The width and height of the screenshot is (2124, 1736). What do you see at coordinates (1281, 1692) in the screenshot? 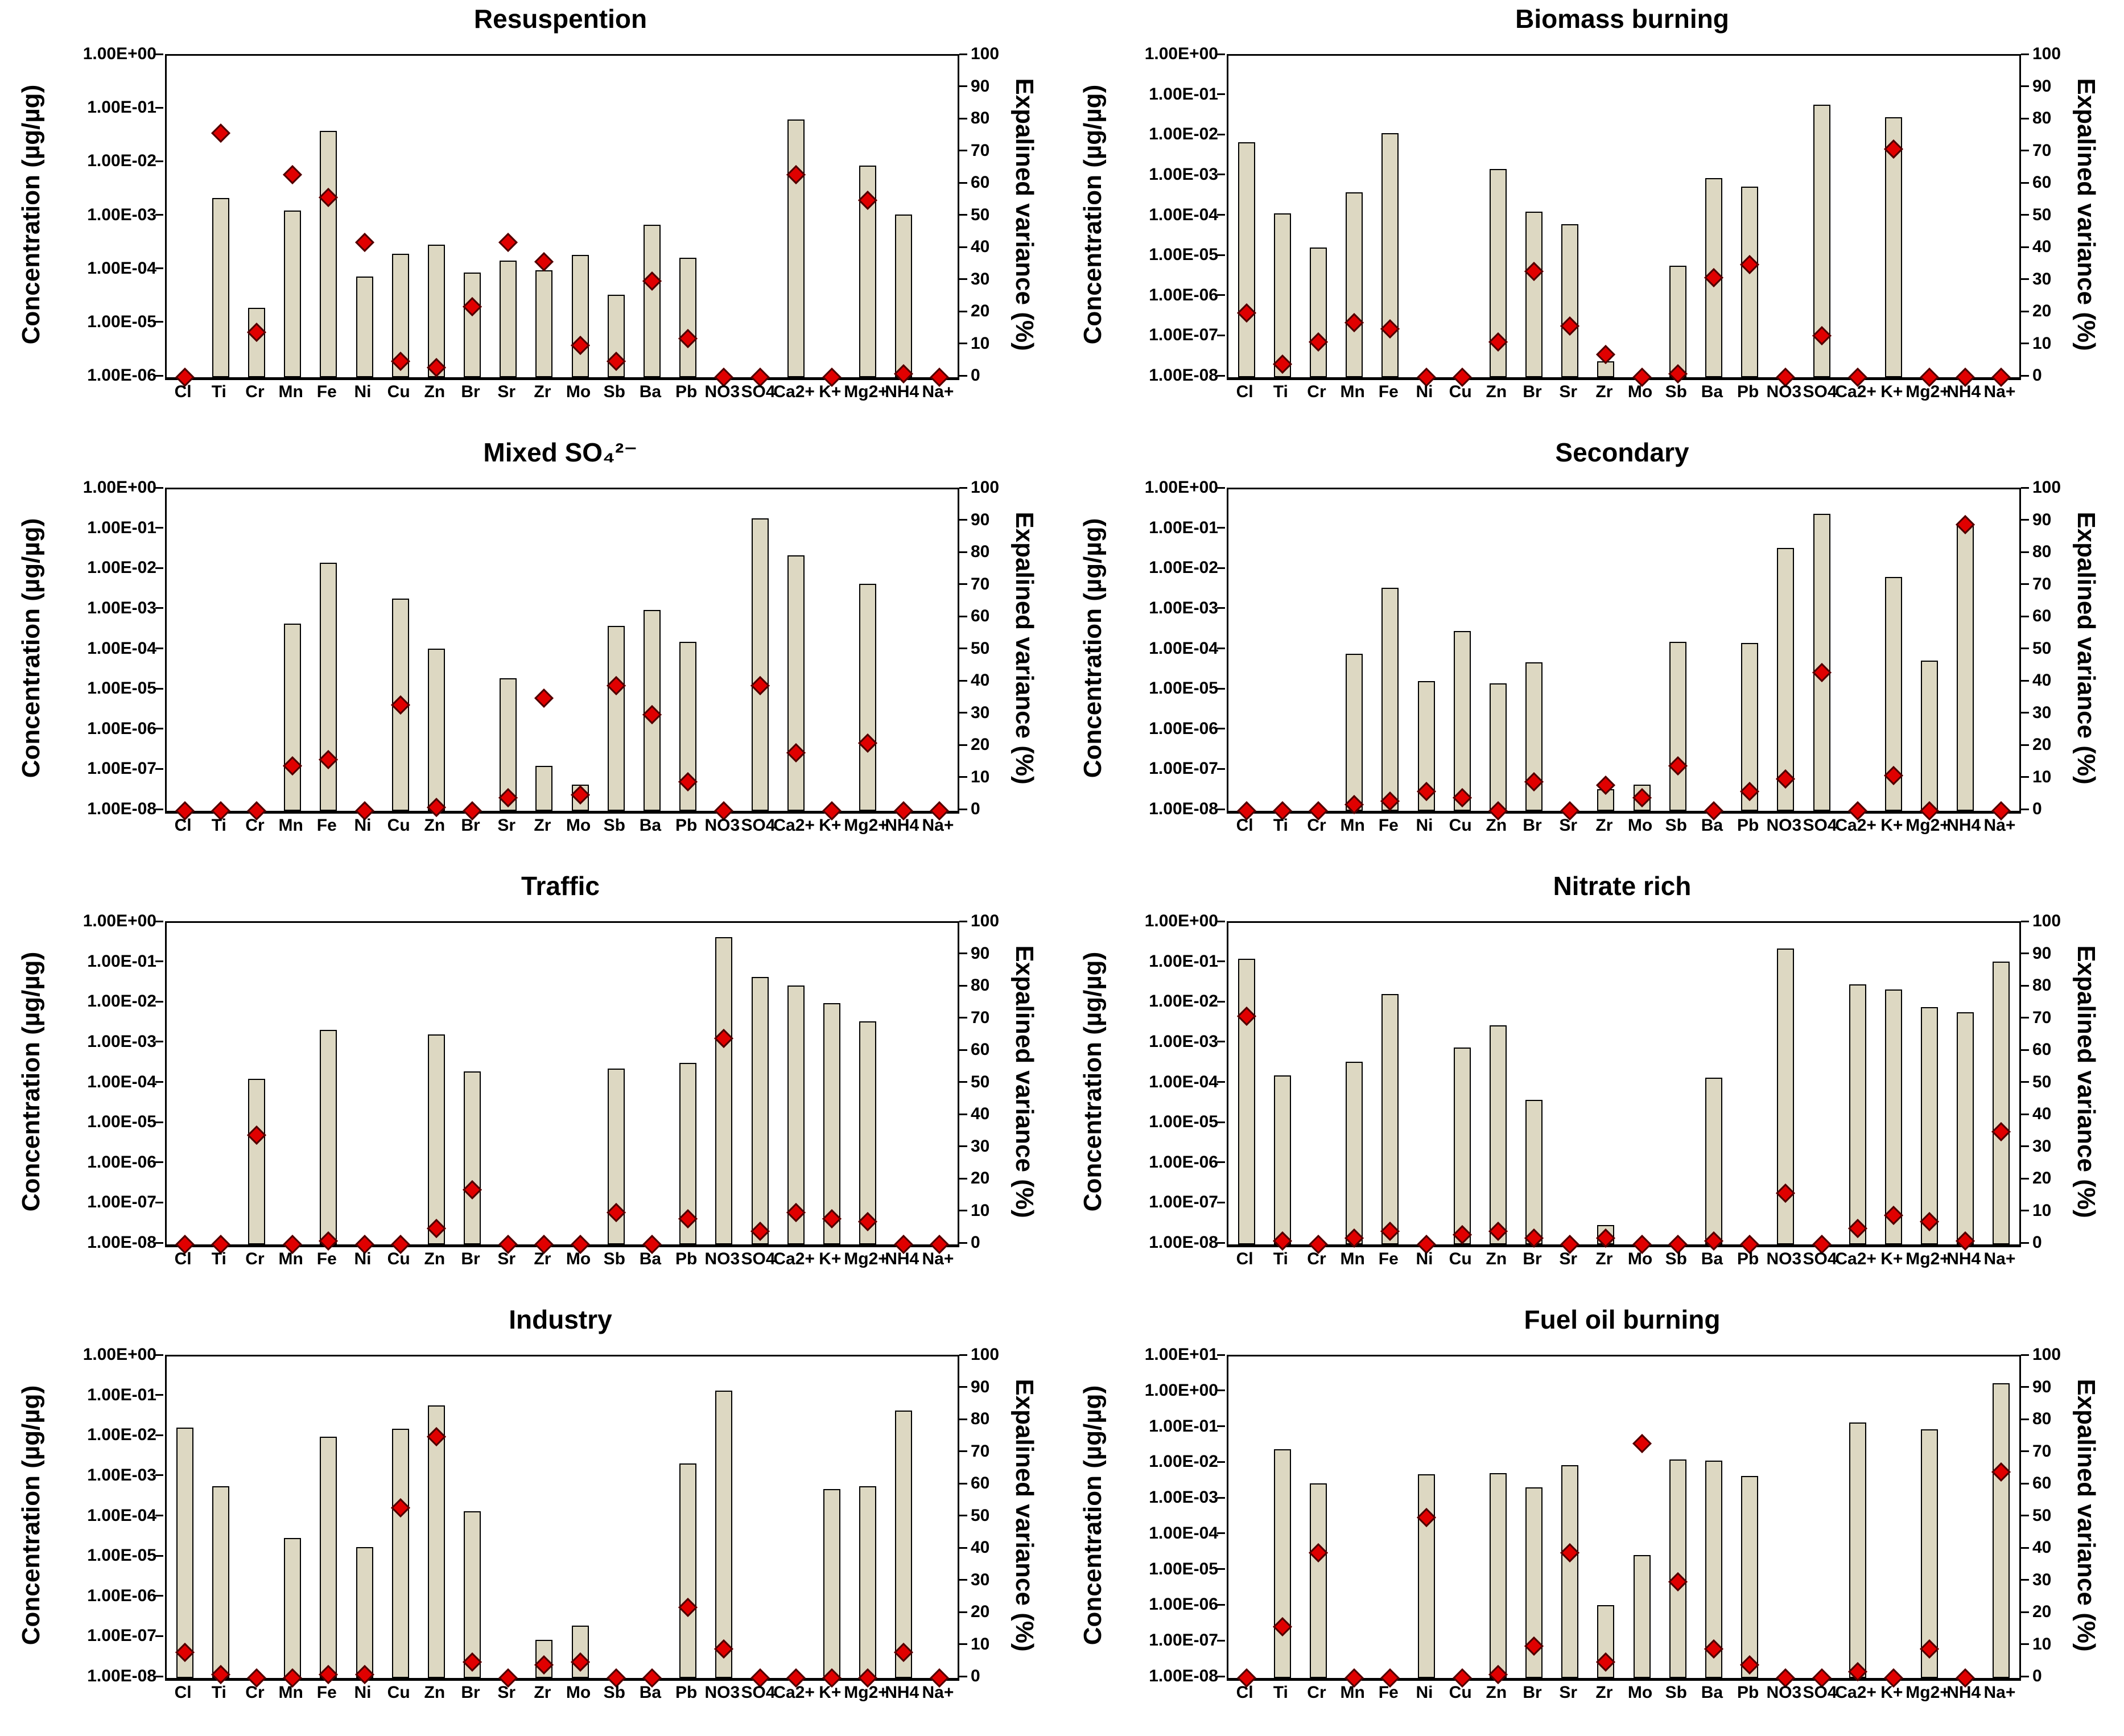
I see `x-tick-label: Ti` at bounding box center [1281, 1692].